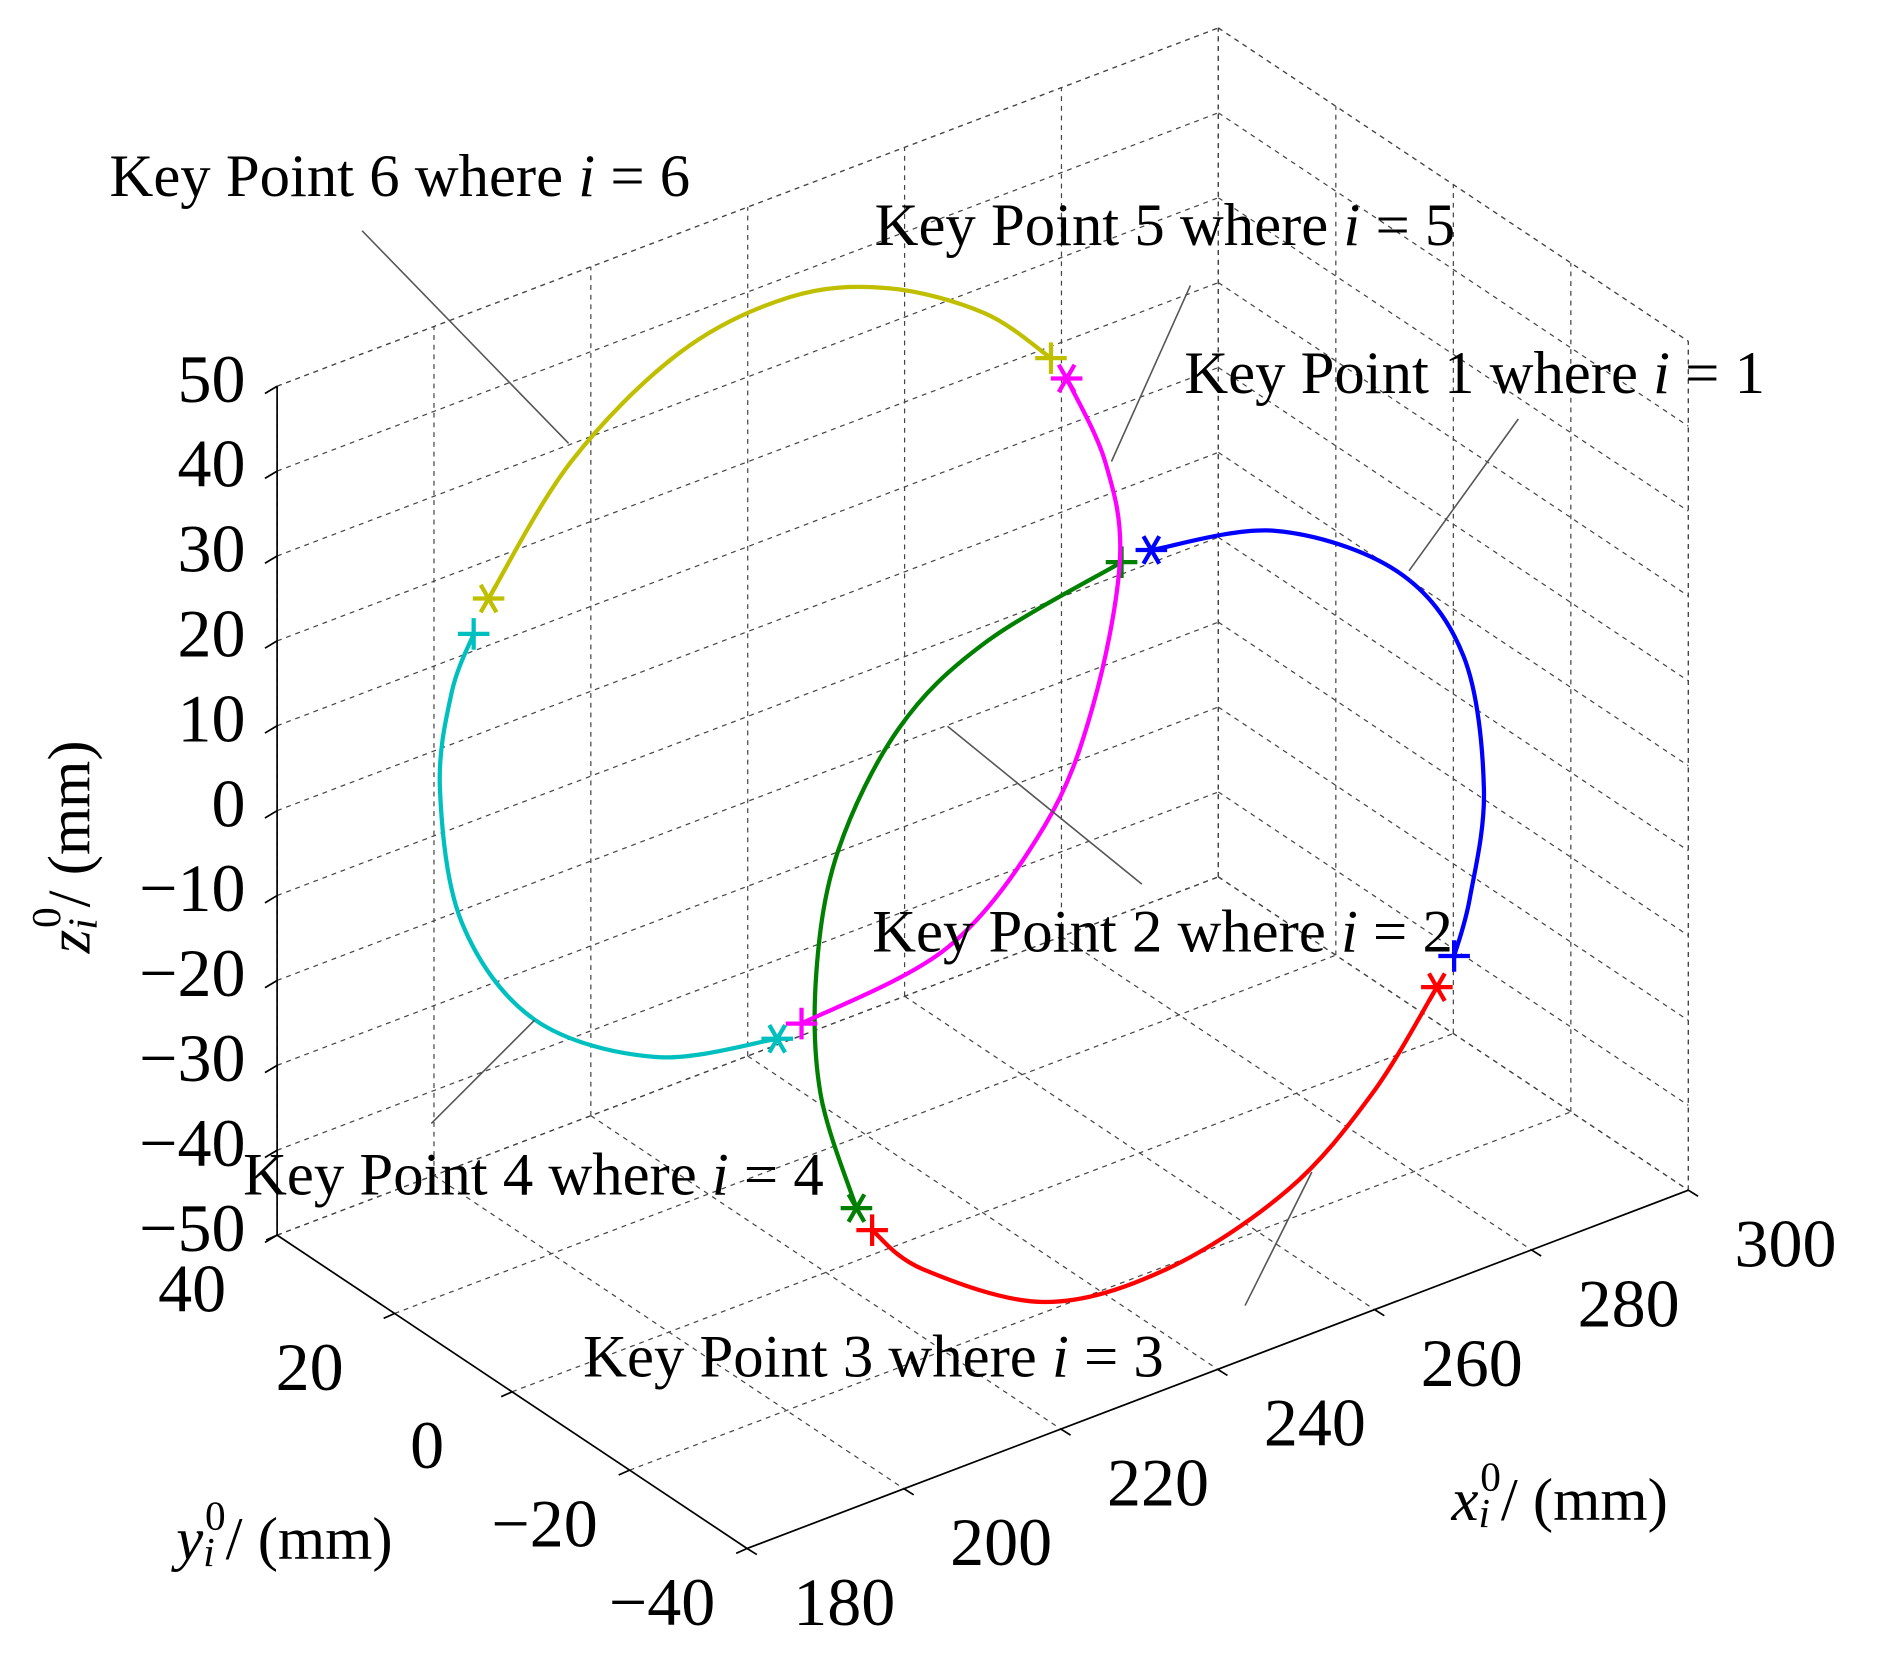  Describe the element at coordinates (844, 1602) in the screenshot. I see `x-tick-label: 180` at that location.